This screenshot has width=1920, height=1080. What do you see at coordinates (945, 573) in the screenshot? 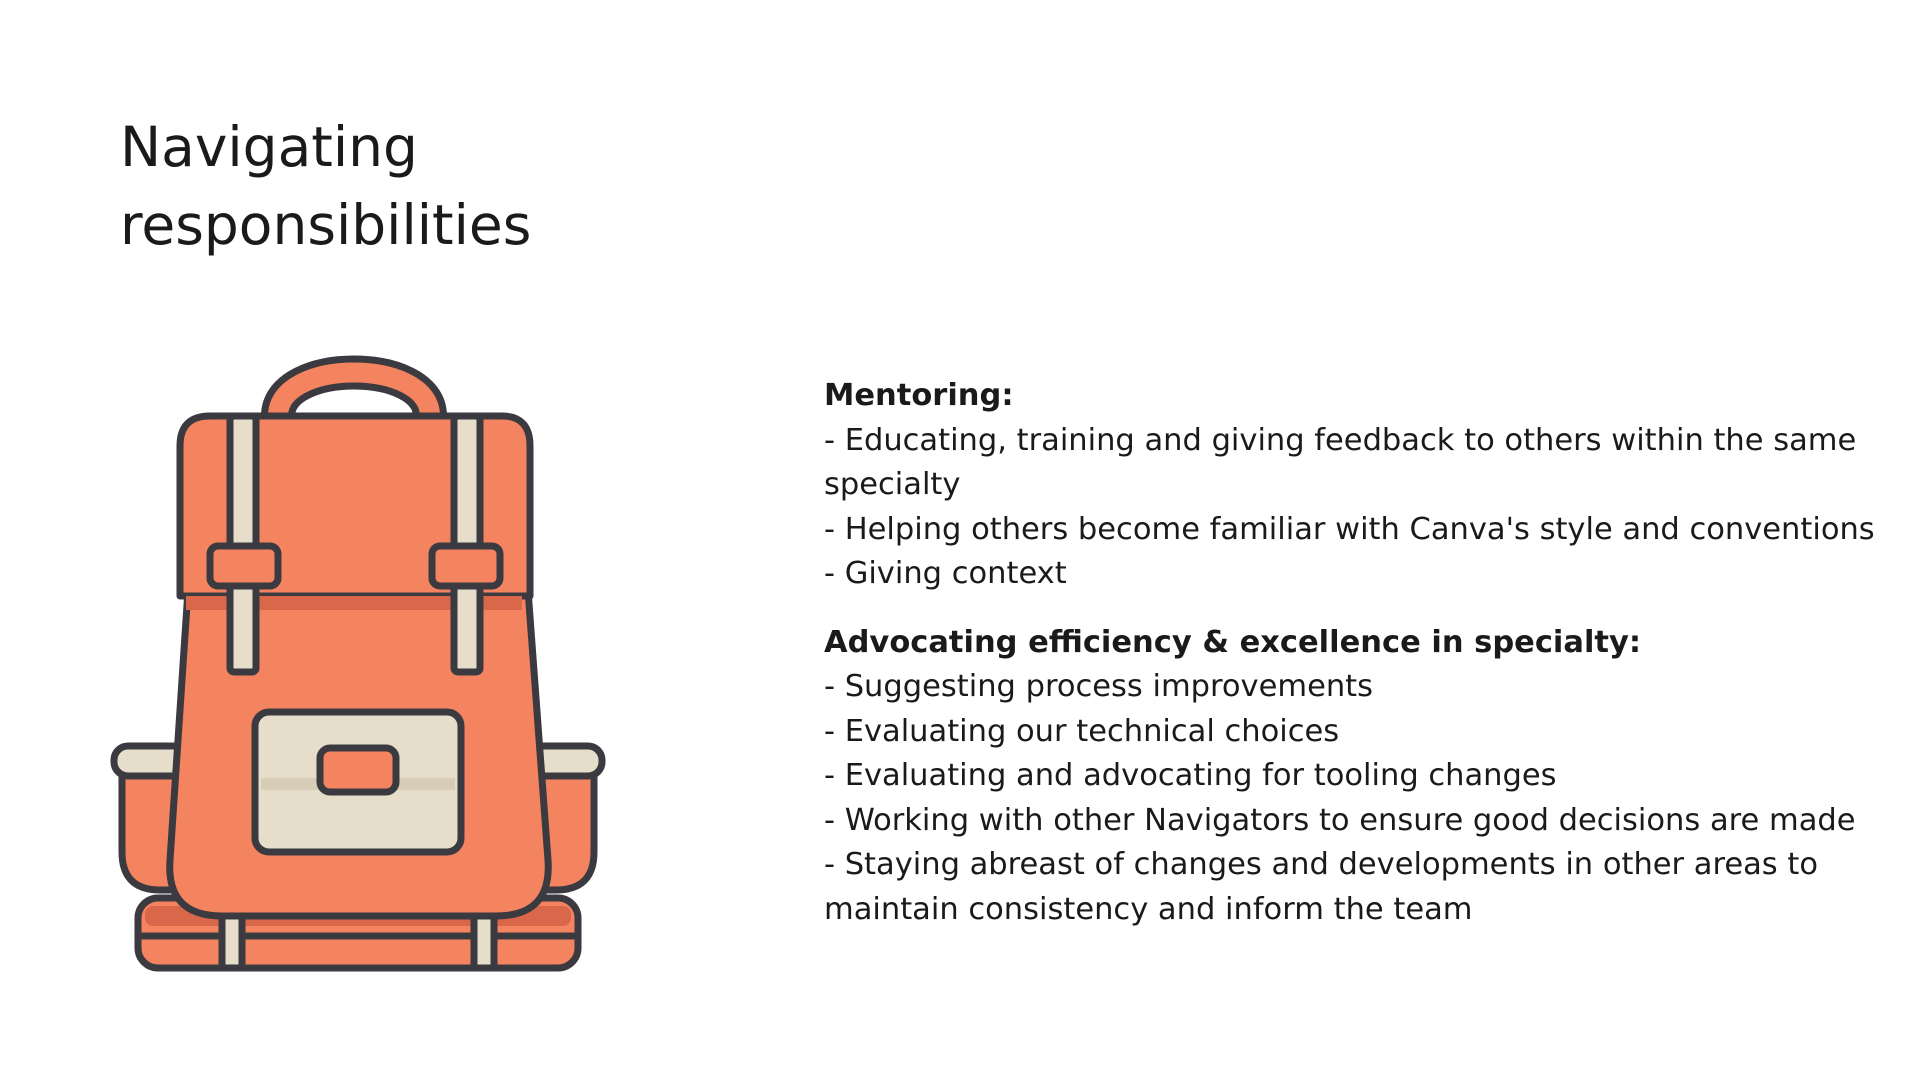
I see `list-item: - Giving context` at bounding box center [945, 573].